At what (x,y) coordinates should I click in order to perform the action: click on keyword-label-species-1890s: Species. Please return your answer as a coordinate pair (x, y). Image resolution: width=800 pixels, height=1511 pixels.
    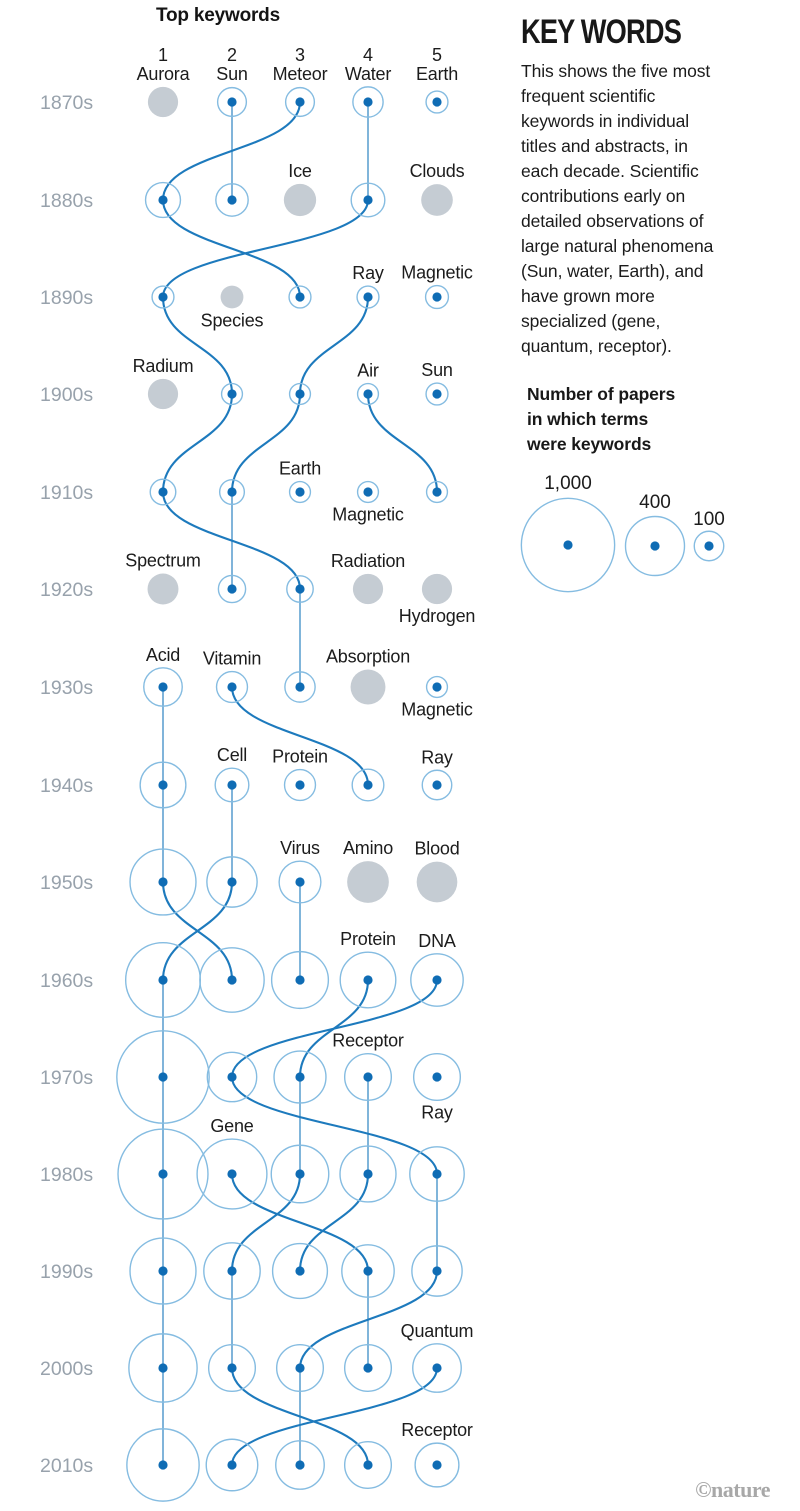
    Looking at the image, I should click on (232, 320).